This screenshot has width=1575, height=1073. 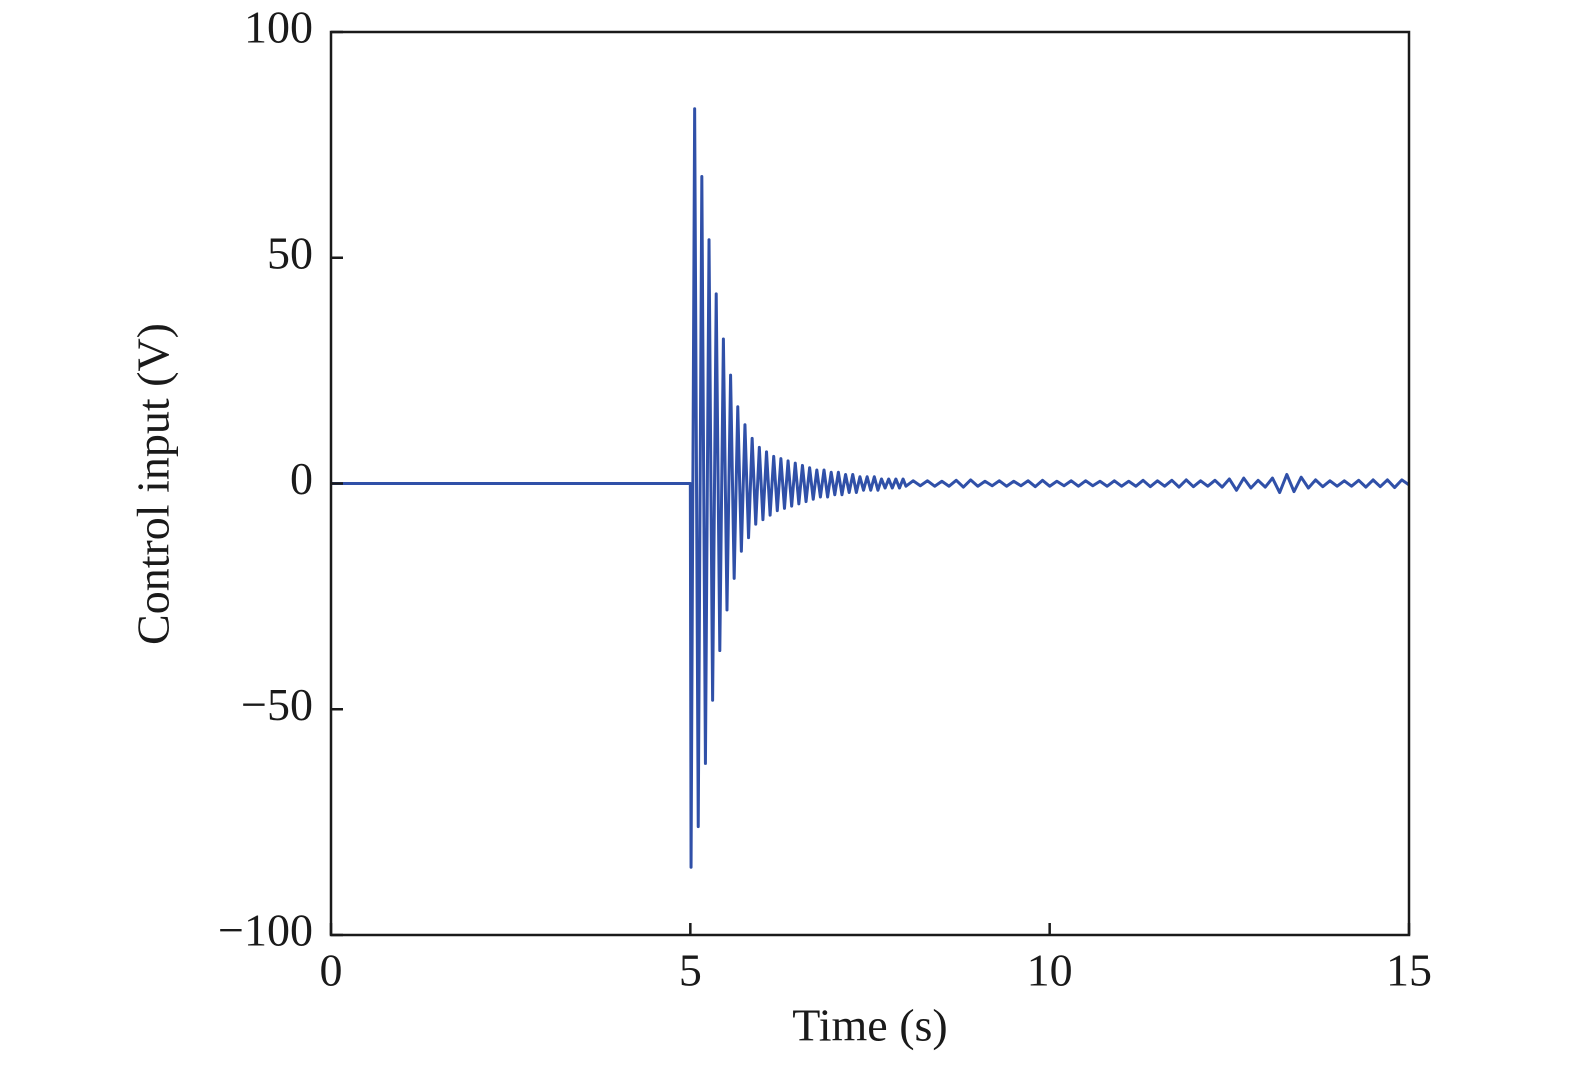 What do you see at coordinates (153, 484) in the screenshot?
I see `y-axis-label: Control input (V)` at bounding box center [153, 484].